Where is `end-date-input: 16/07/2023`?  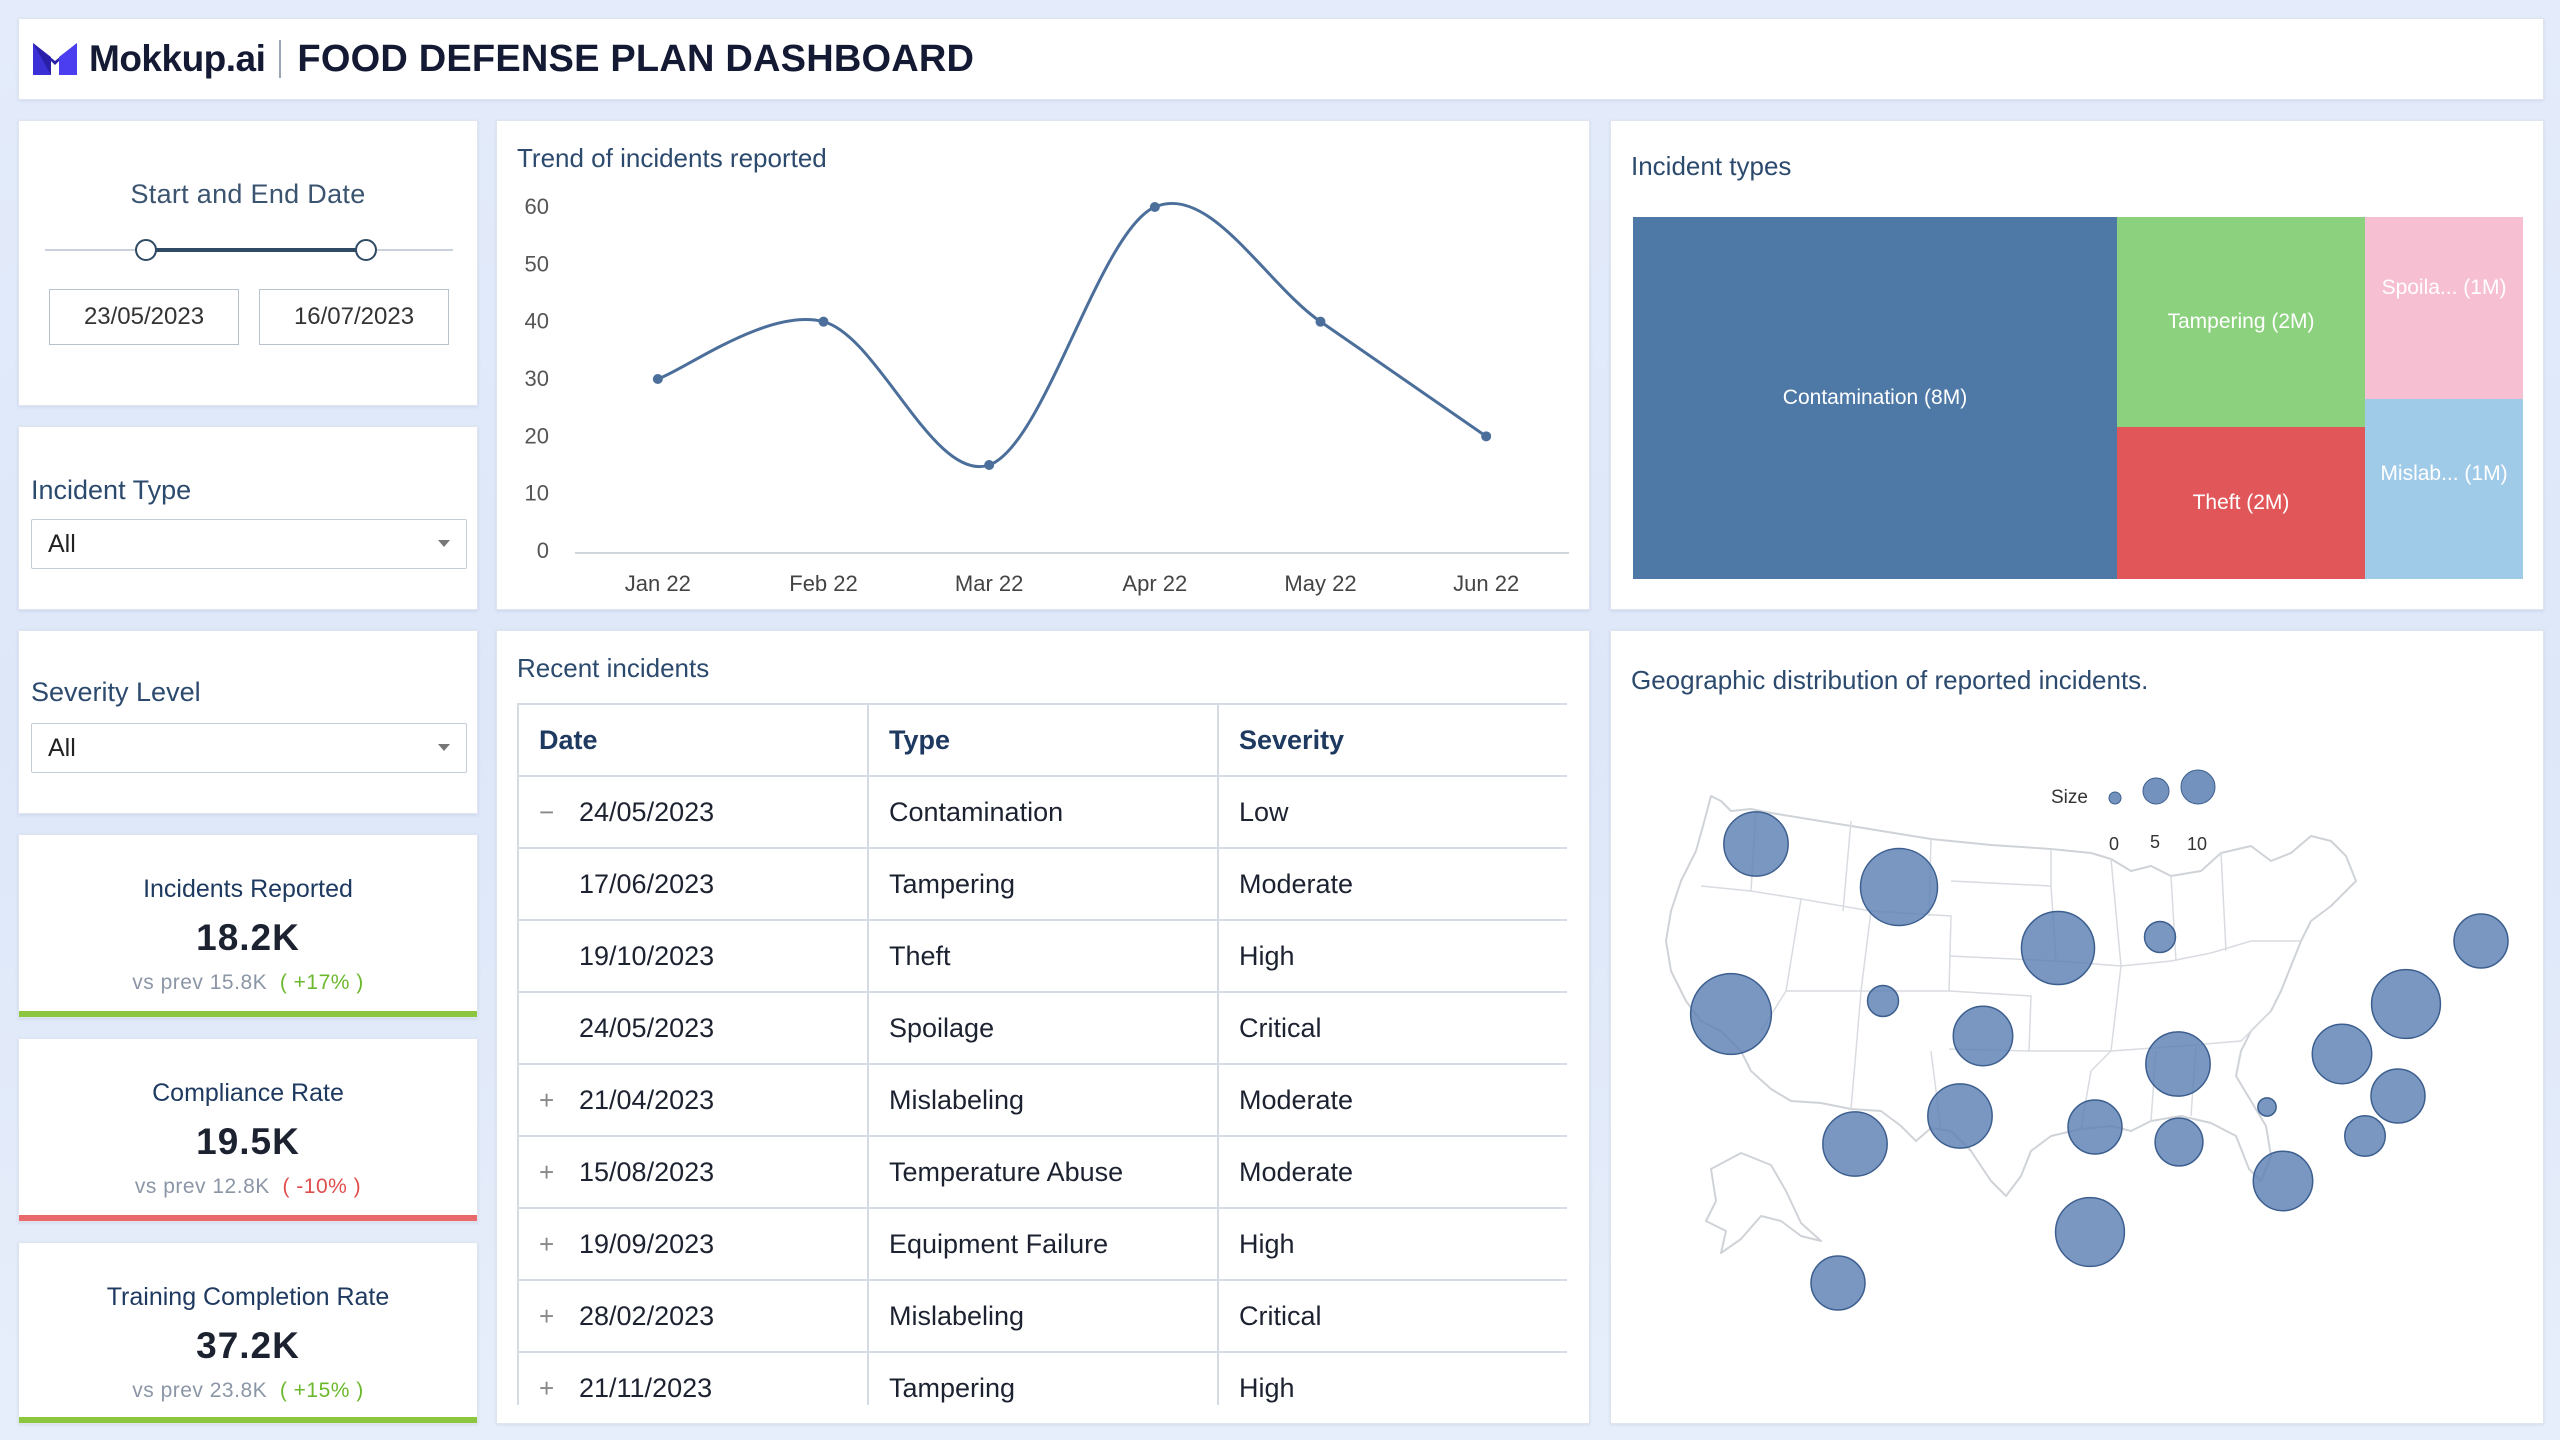 end-date-input: 16/07/2023 is located at coordinates (354, 317).